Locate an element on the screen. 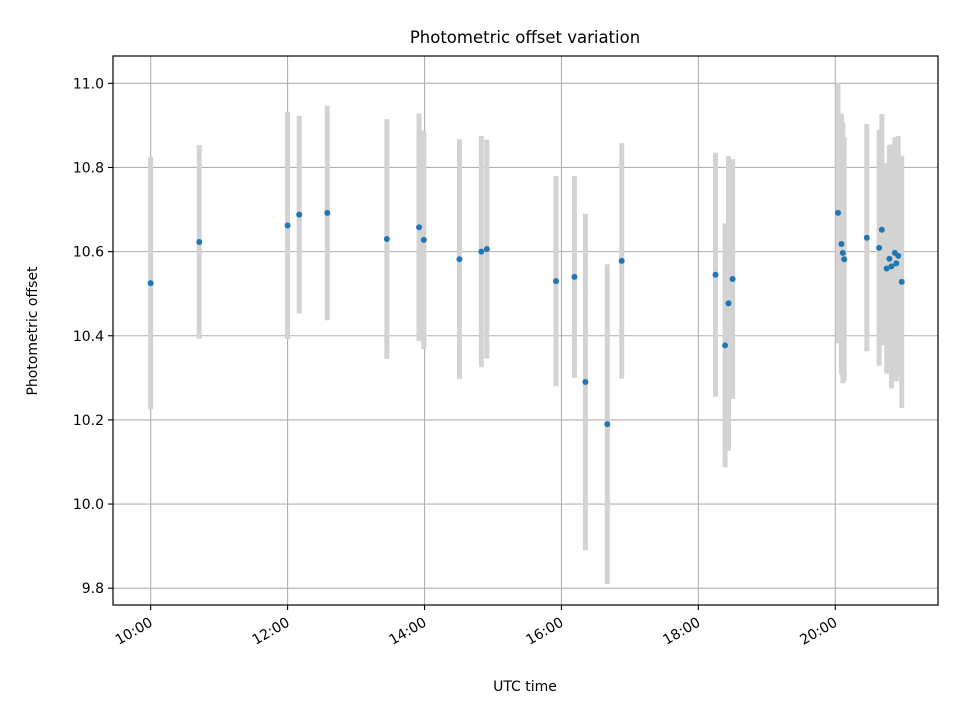 The image size is (960, 720). y-tick-label: 10.4 is located at coordinates (88, 337).